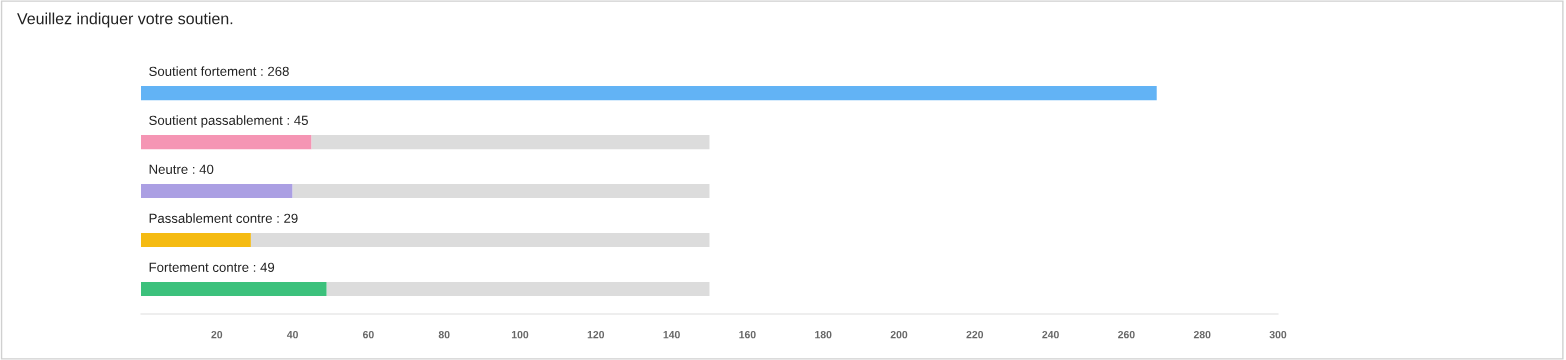 Image resolution: width=1566 pixels, height=360 pixels. What do you see at coordinates (292, 334) in the screenshot?
I see `x-tick-label: 40` at bounding box center [292, 334].